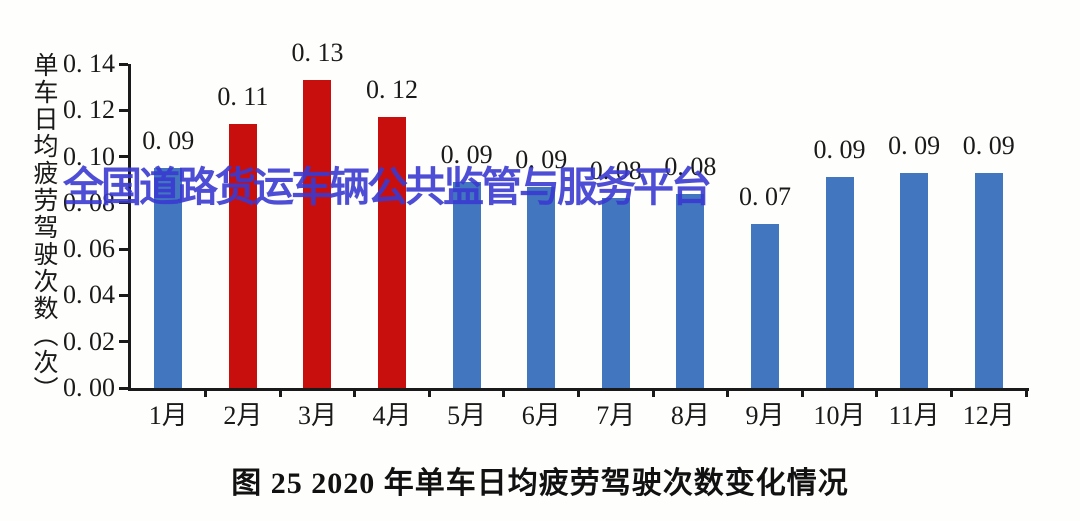 This screenshot has width=1080, height=521. I want to click on bar-11月, so click(914, 280).